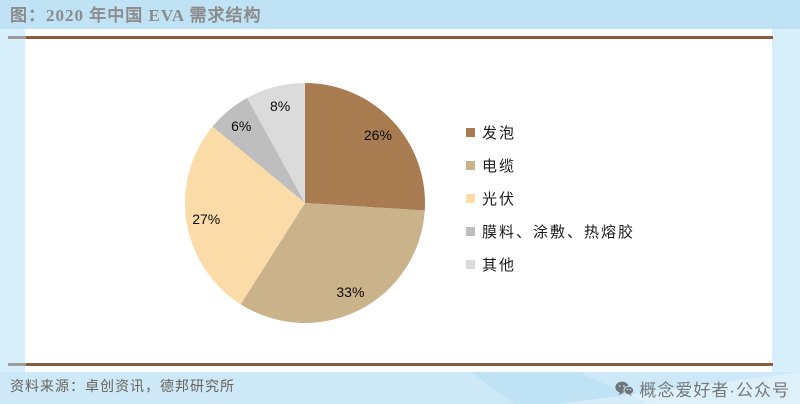  I want to click on legend-item: 光伏, so click(550, 198).